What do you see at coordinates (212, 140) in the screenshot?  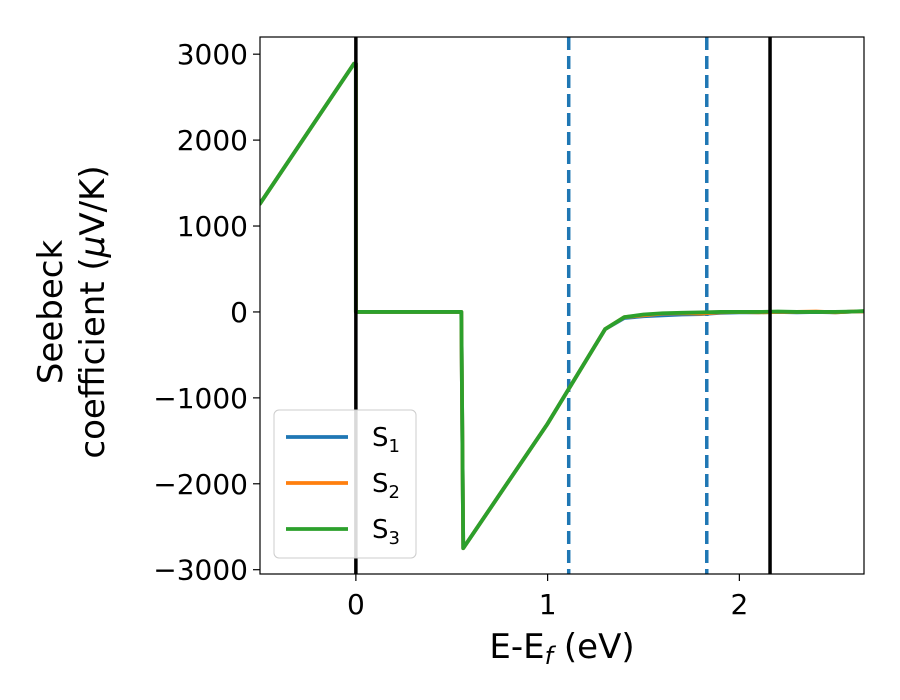 I see `y-tick-label: 2000` at bounding box center [212, 140].